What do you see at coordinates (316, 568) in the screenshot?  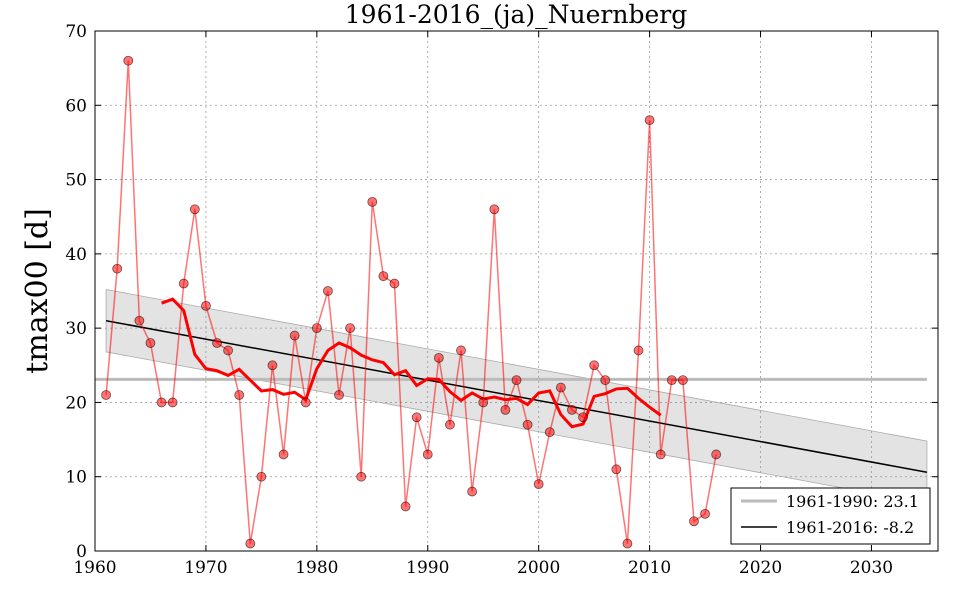 I see `x-tick-label: 1980` at bounding box center [316, 568].